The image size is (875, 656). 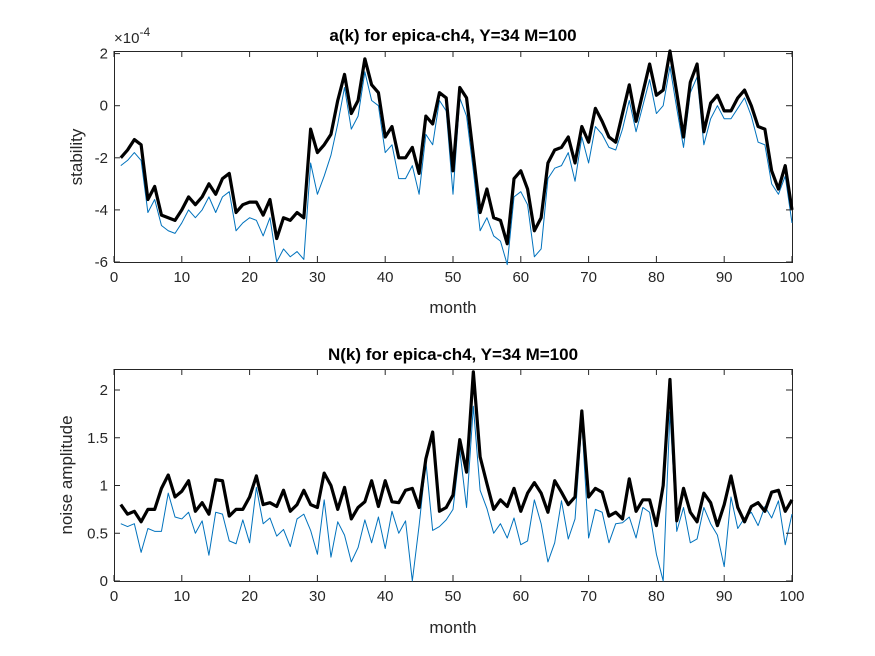 I want to click on stability-x-tick-label: 50, so click(x=453, y=277).